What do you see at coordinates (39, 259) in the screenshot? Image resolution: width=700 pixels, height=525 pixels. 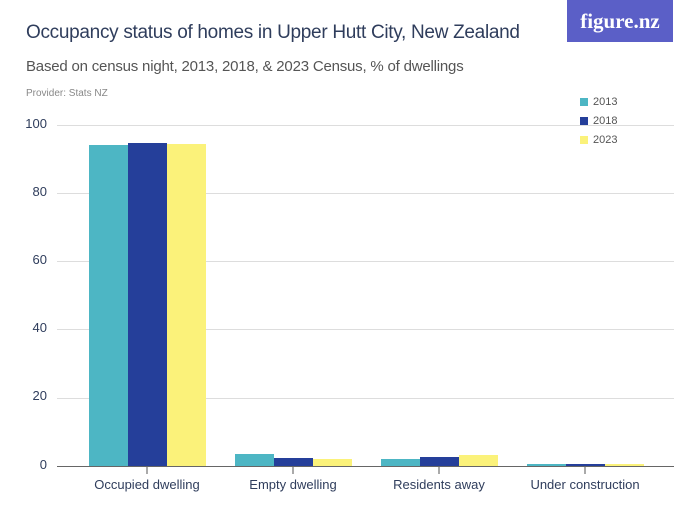 I see `y-tick-label: 60` at bounding box center [39, 259].